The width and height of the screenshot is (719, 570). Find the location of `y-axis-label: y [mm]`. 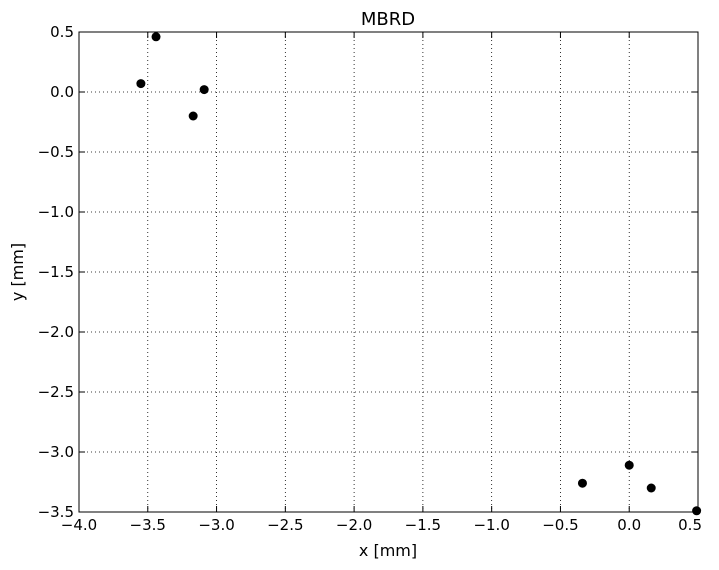

y-axis-label: y [mm] is located at coordinates (17, 272).